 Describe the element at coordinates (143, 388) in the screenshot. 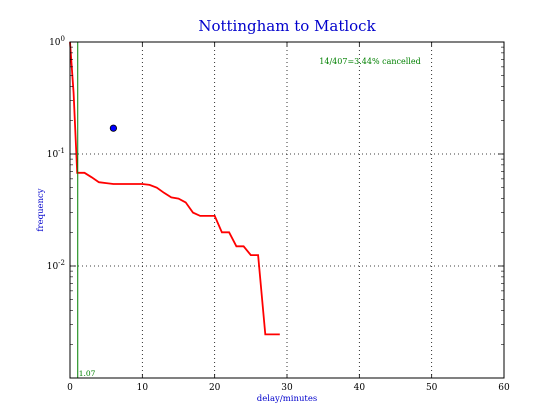

I see `x-tick-label: 10` at that location.